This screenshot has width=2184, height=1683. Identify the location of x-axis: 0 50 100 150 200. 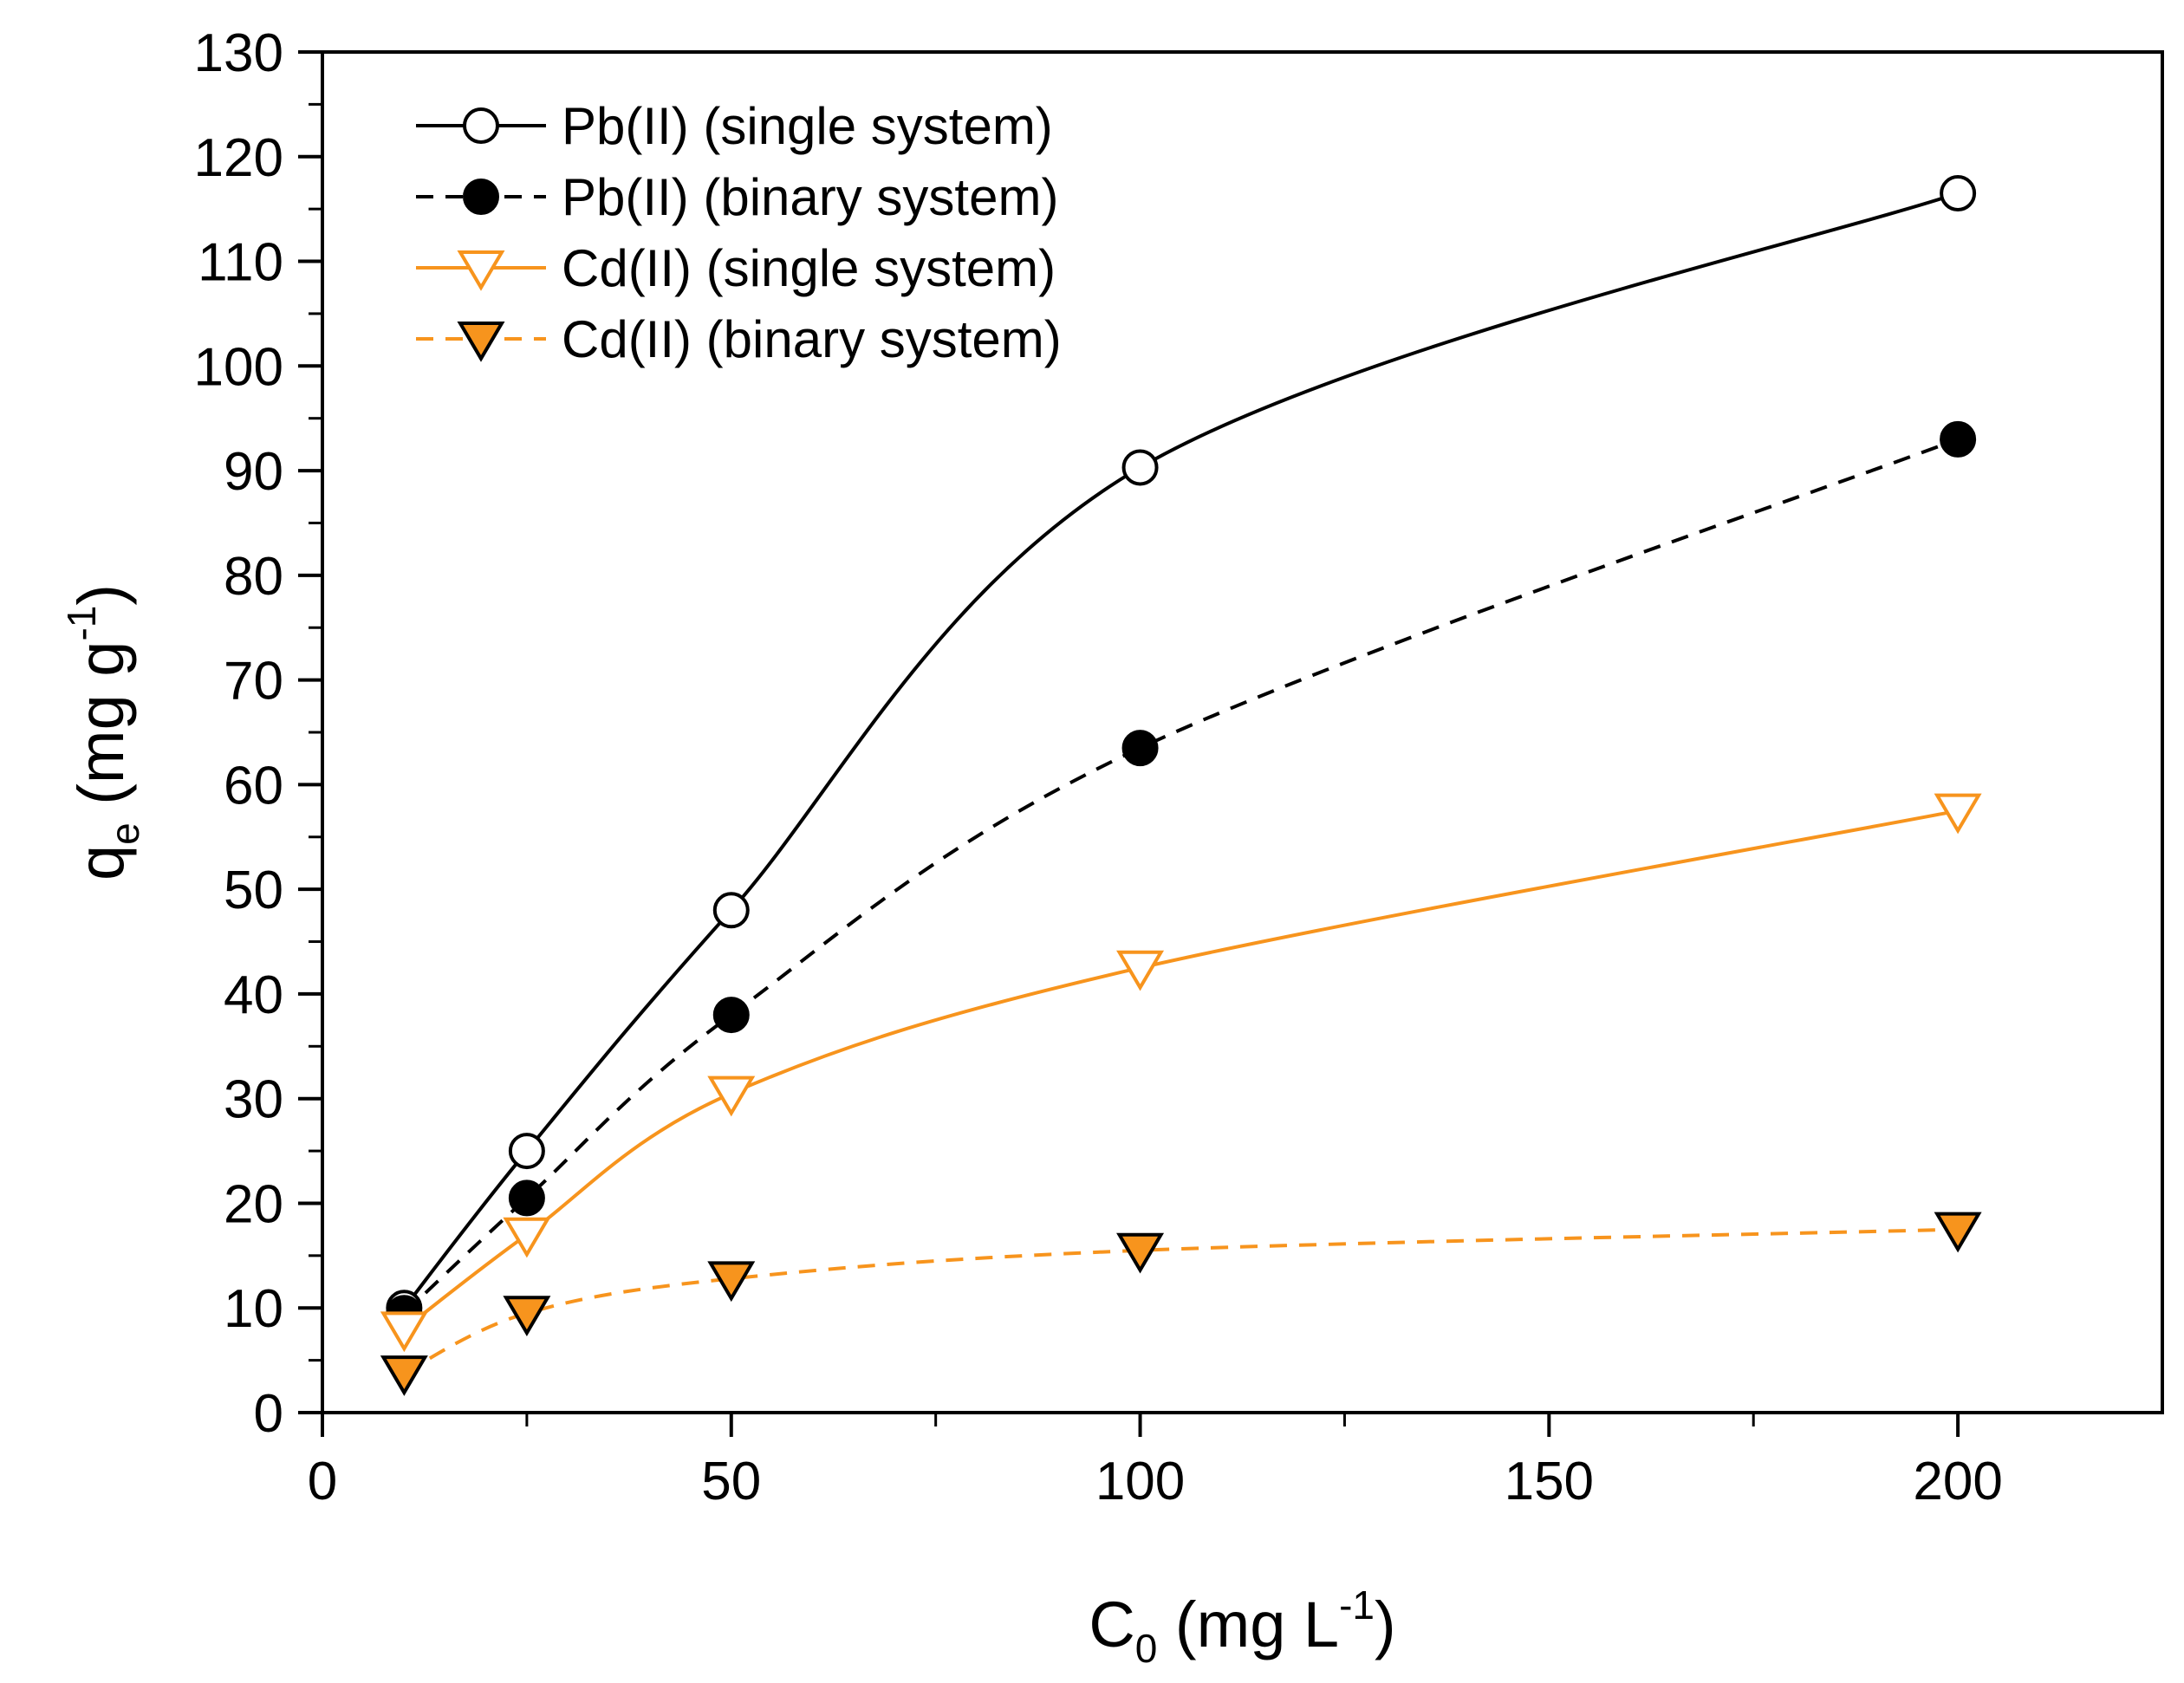
(1155, 1462).